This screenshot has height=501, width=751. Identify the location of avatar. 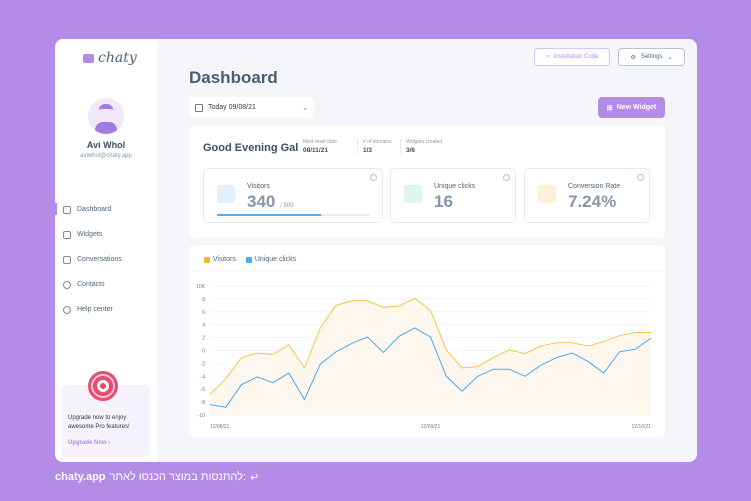
(106, 116).